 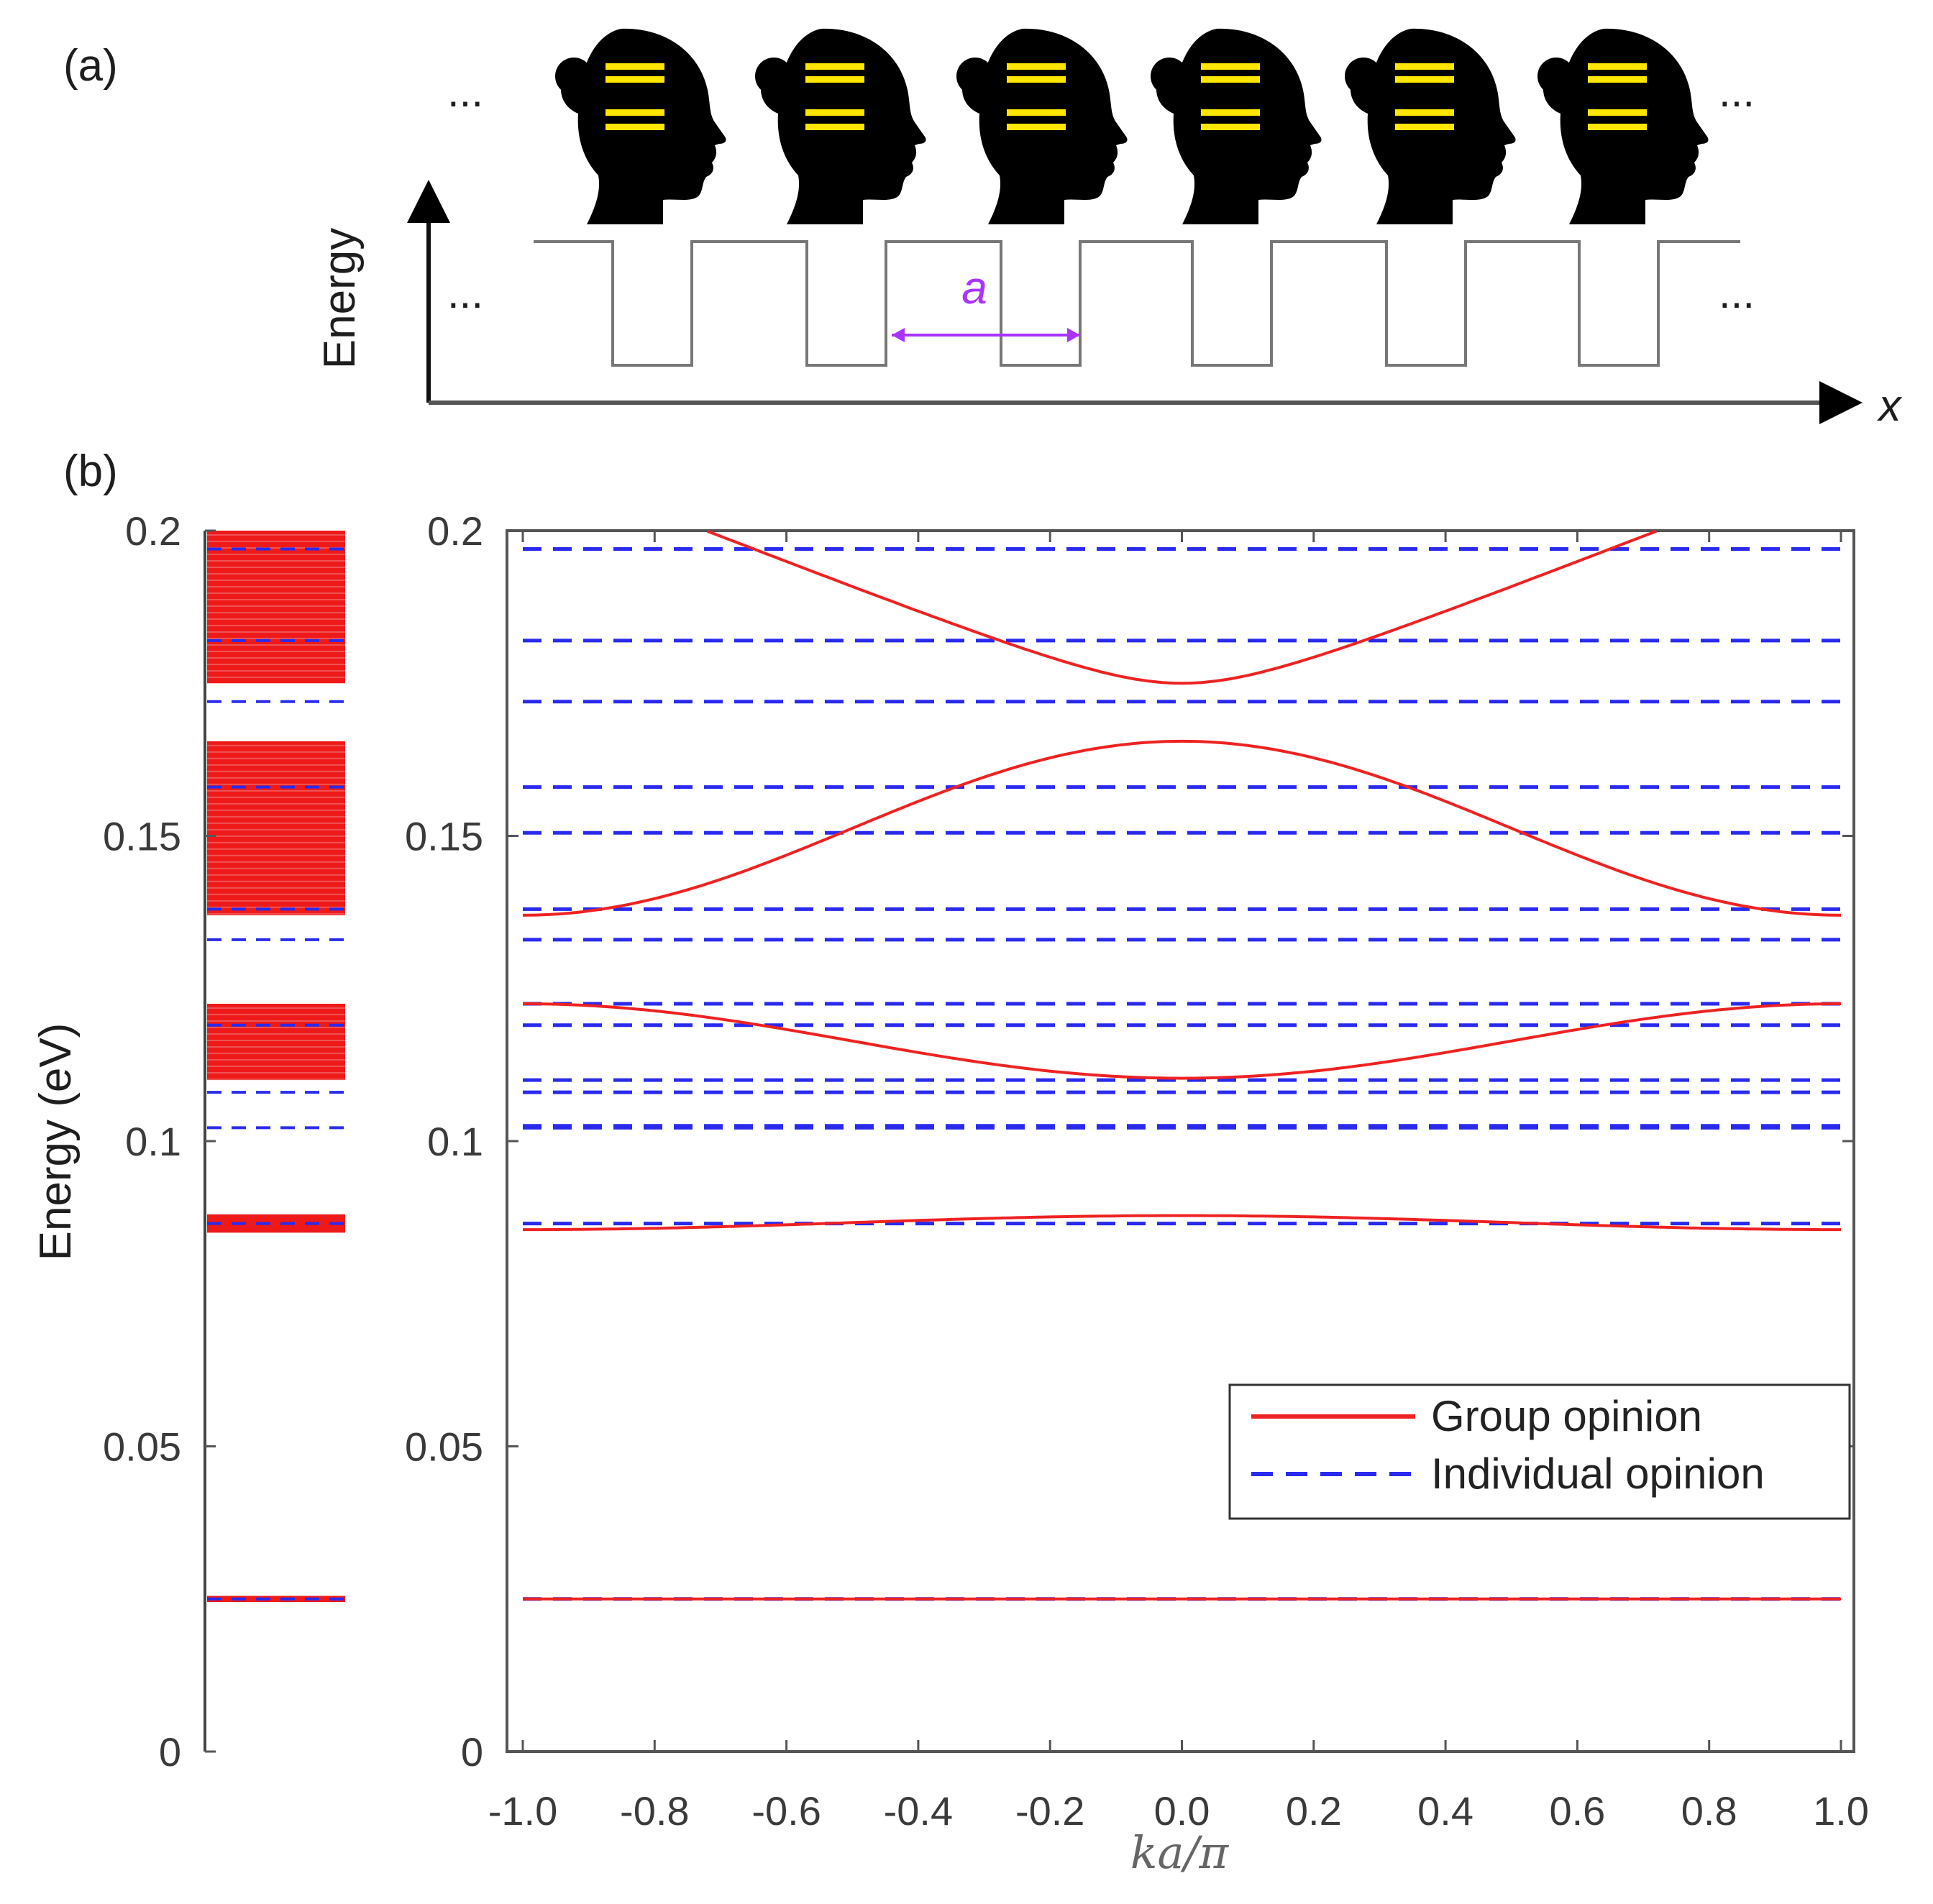 What do you see at coordinates (153, 1141) in the screenshot?
I see `strip-y-tick-label: 0.1` at bounding box center [153, 1141].